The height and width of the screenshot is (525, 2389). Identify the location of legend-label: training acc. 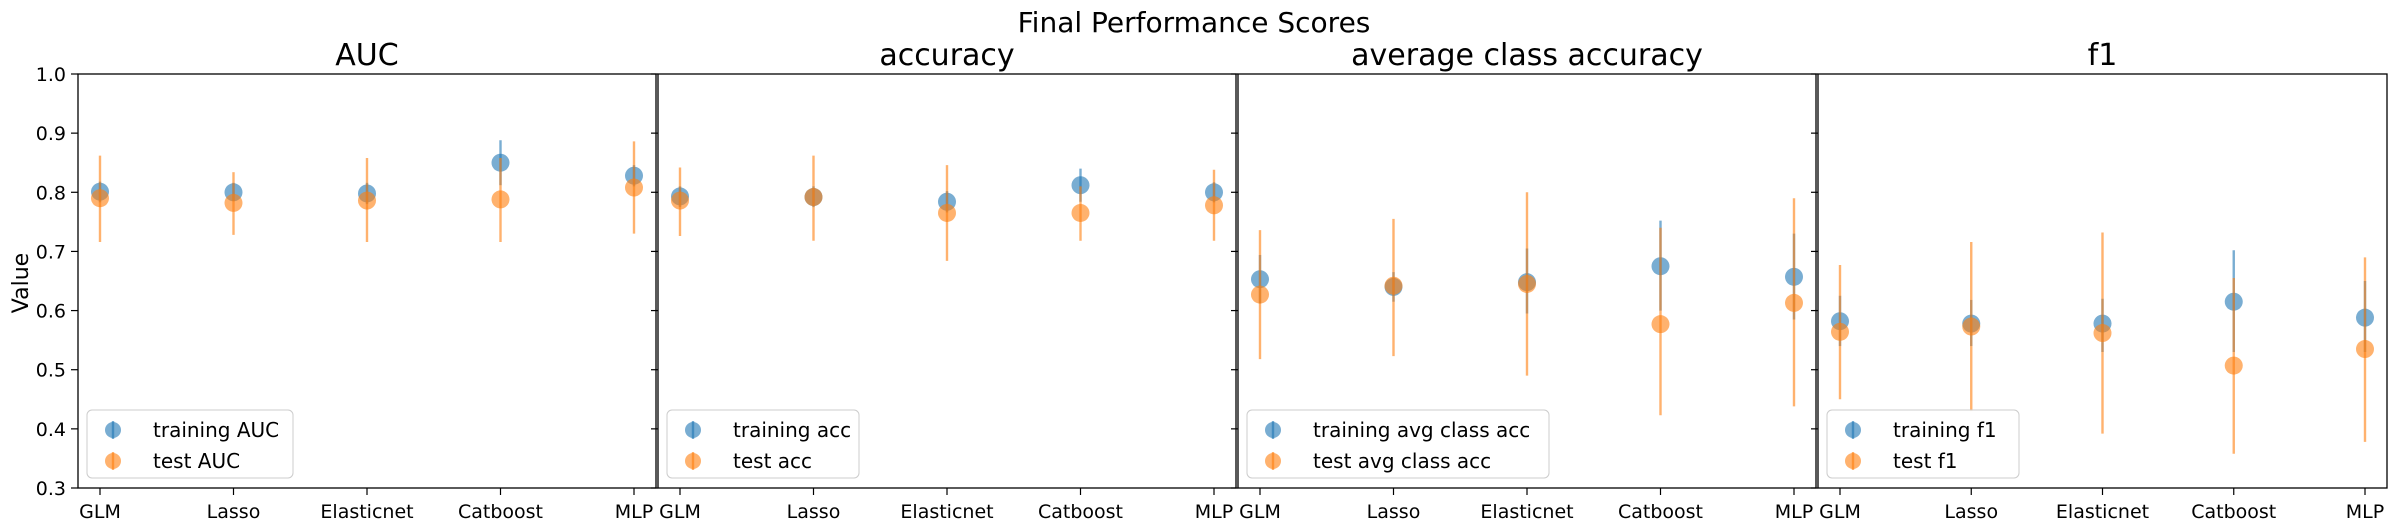
(792, 430).